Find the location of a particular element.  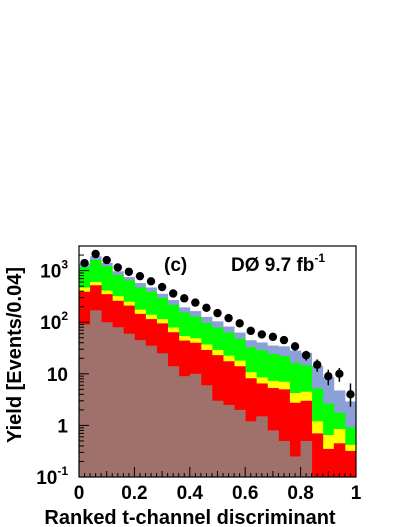

y-tick-label-base-0: 10 is located at coordinates (46, 478).